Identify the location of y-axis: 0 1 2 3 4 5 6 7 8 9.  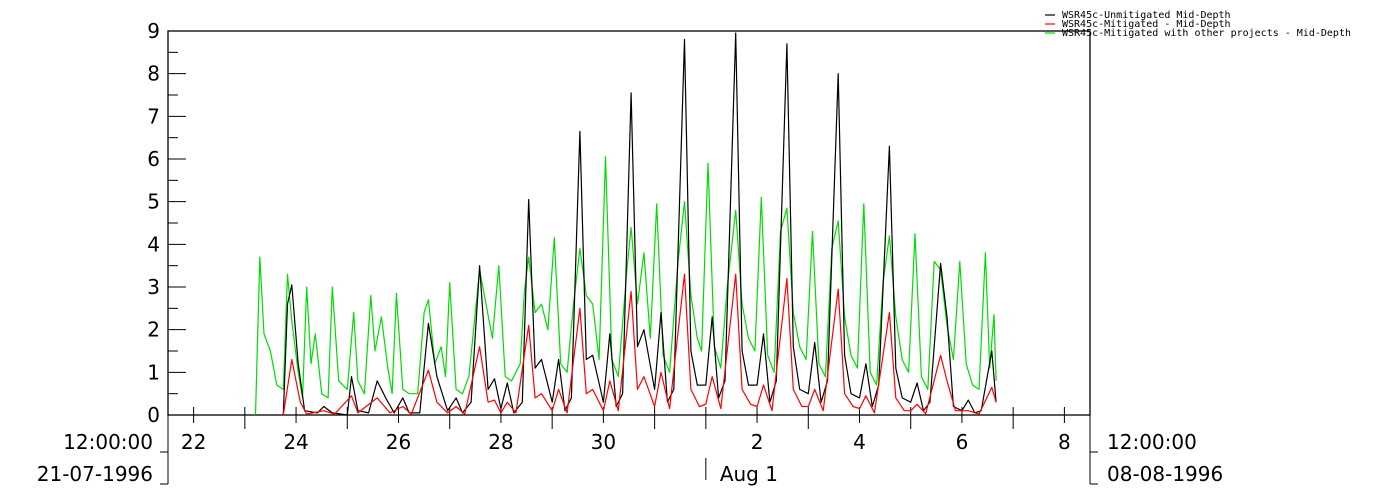
(166, 223).